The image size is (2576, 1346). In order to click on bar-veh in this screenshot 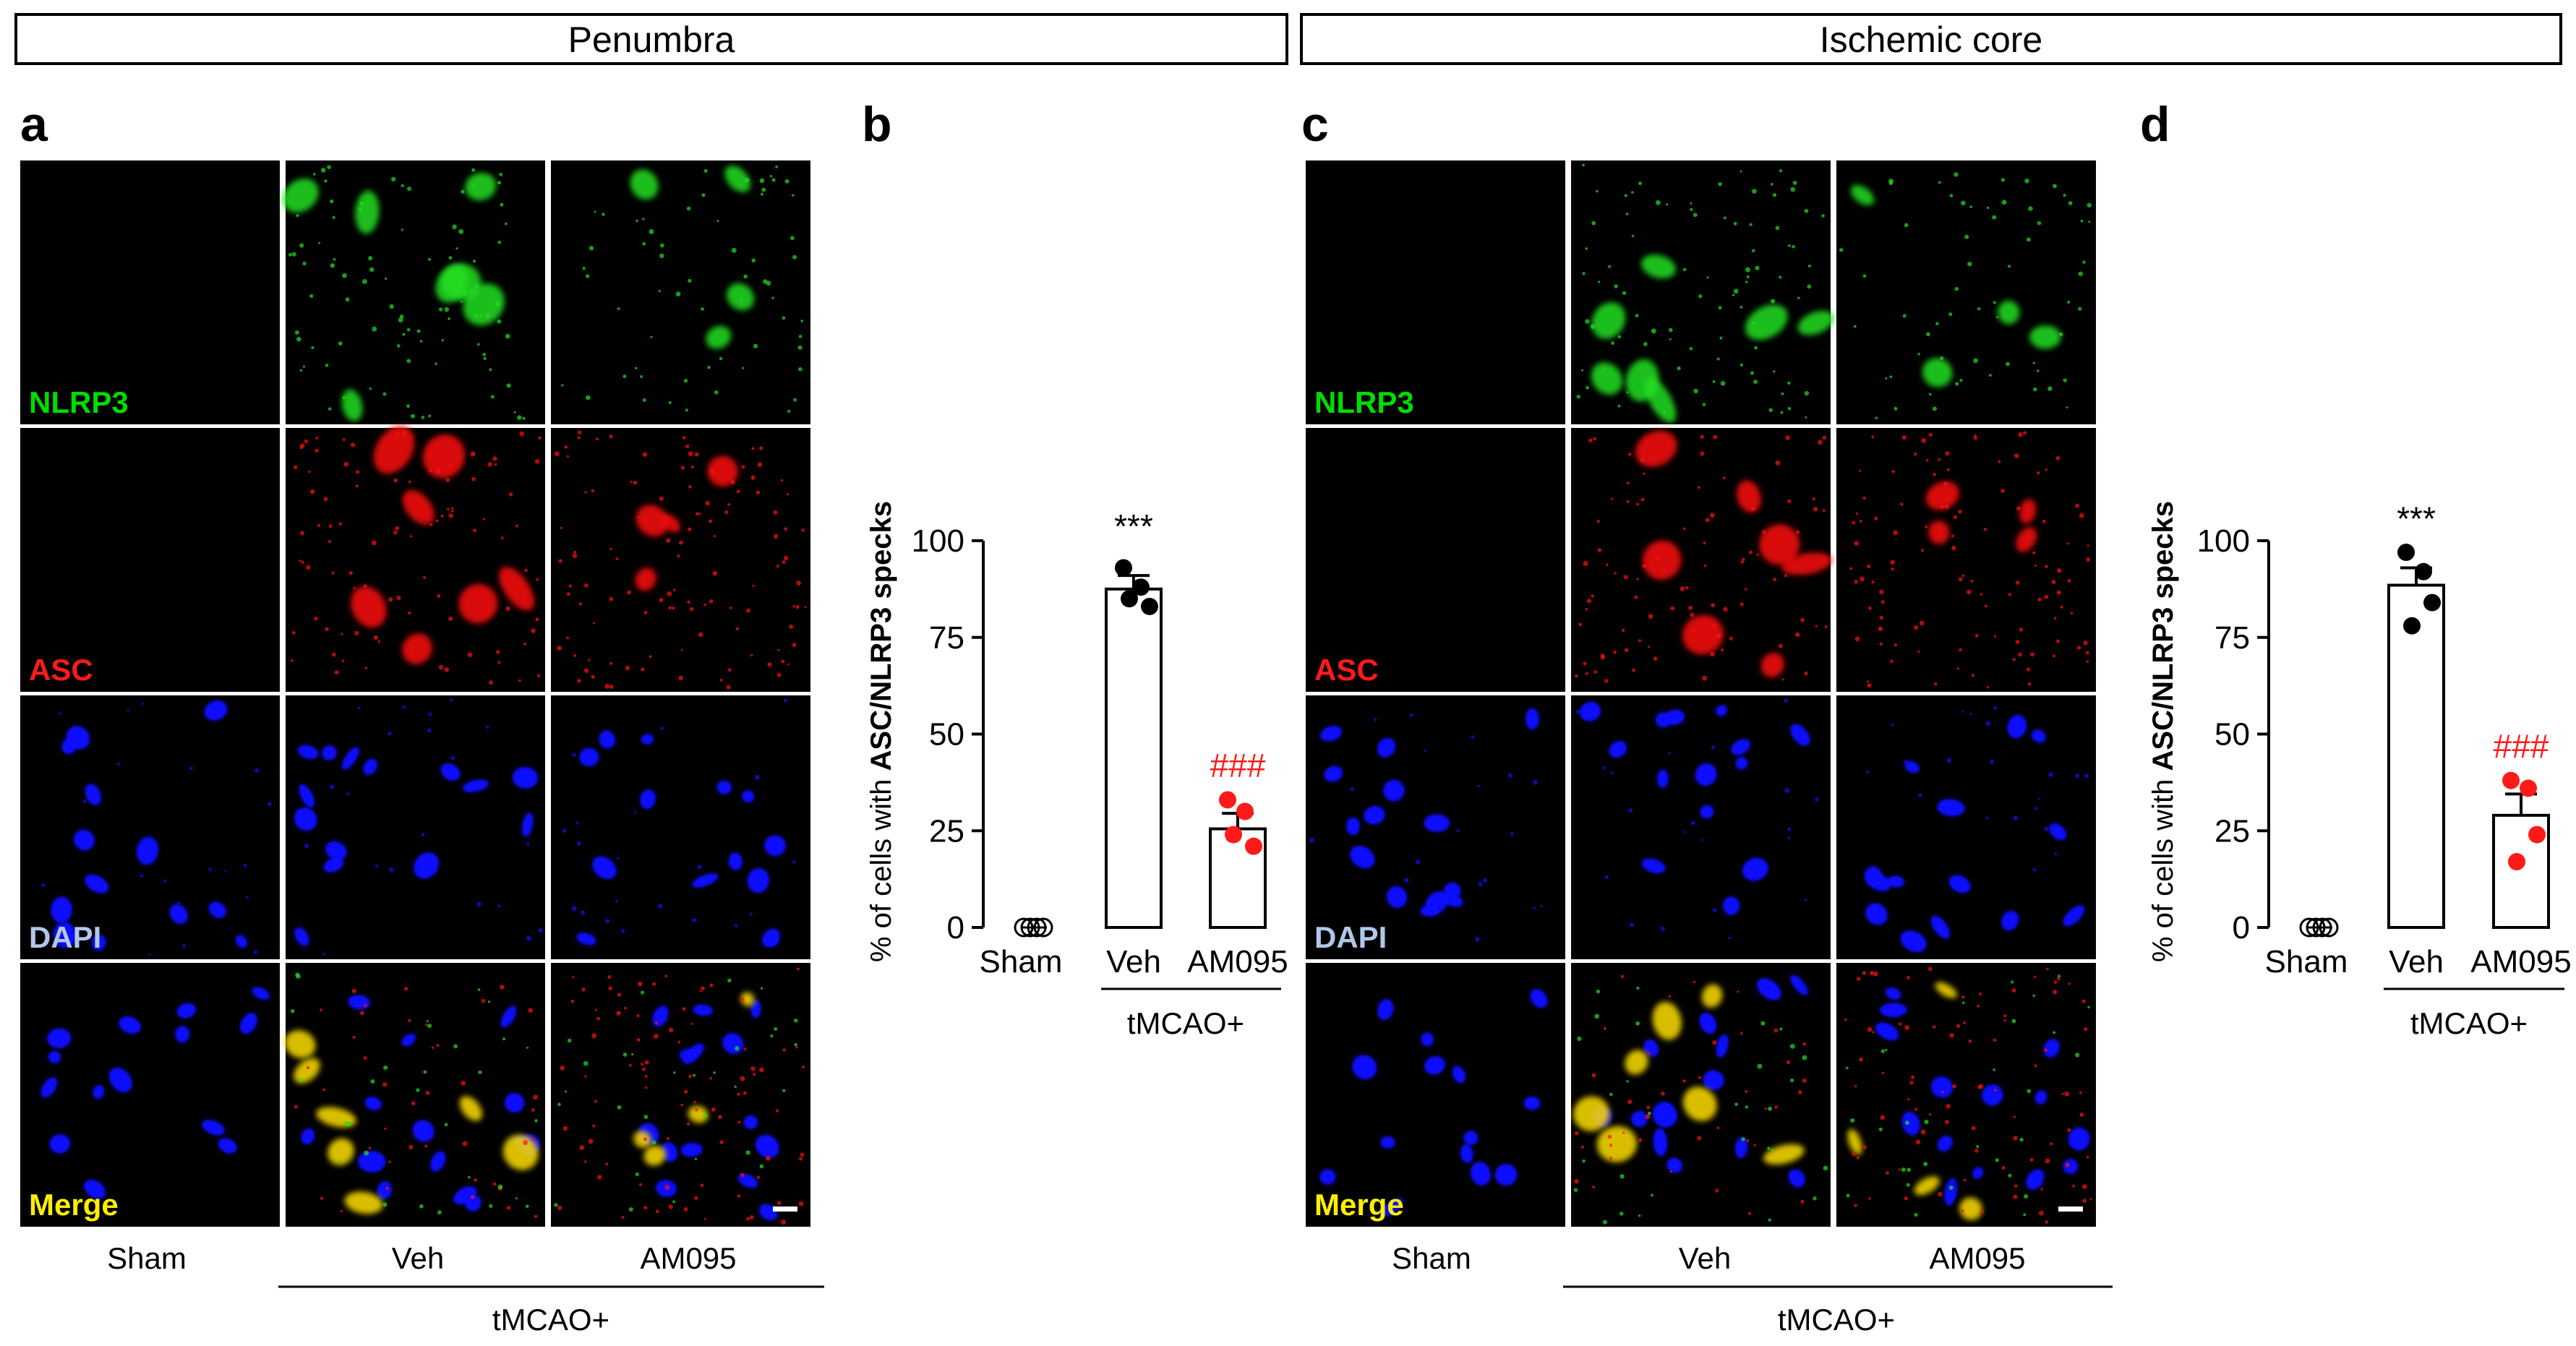, I will do `click(1134, 758)`.